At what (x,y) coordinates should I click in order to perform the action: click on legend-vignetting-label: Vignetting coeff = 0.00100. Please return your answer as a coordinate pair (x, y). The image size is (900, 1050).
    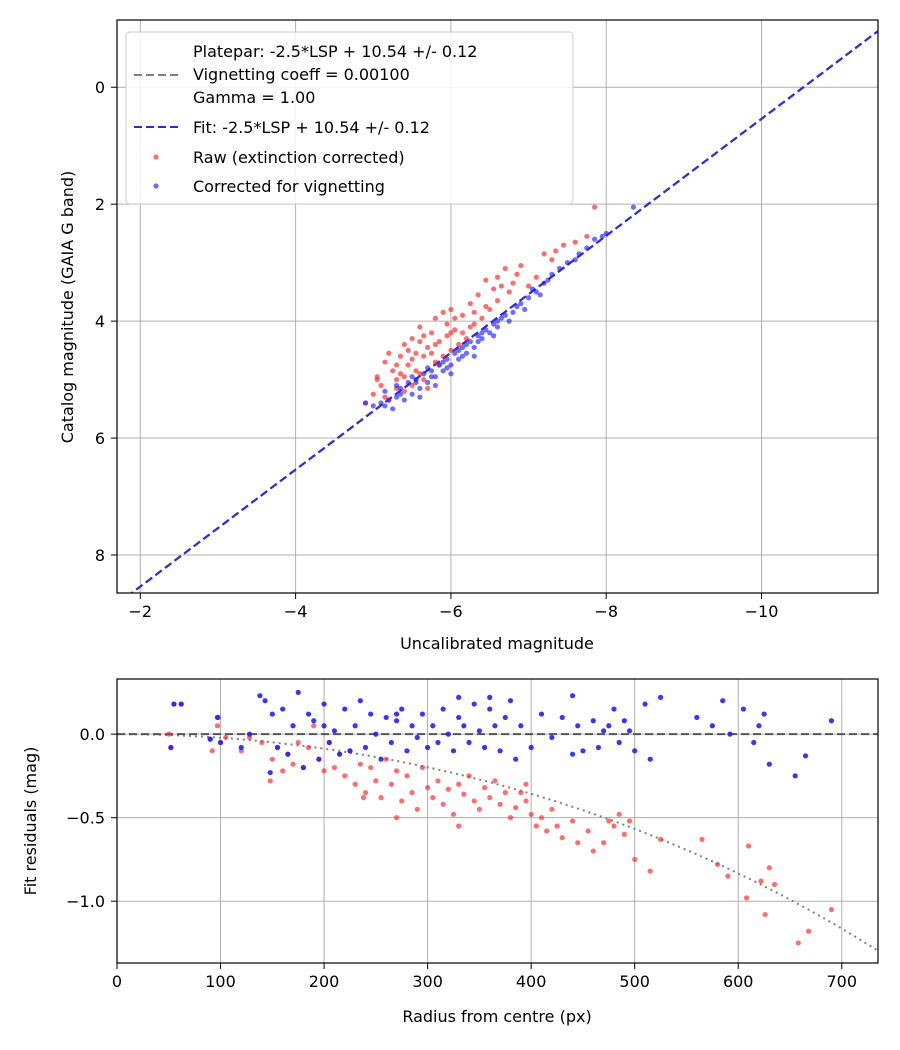
    Looking at the image, I should click on (301, 74).